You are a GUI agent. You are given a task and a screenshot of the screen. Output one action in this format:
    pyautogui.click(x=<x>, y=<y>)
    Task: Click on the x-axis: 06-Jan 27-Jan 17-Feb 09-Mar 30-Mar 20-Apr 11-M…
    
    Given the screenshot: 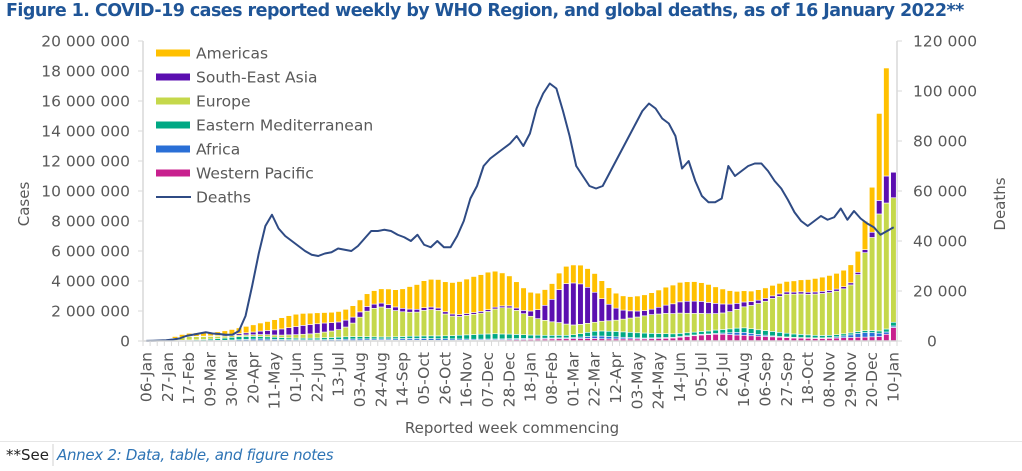 What is the action you would take?
    pyautogui.click(x=520, y=374)
    